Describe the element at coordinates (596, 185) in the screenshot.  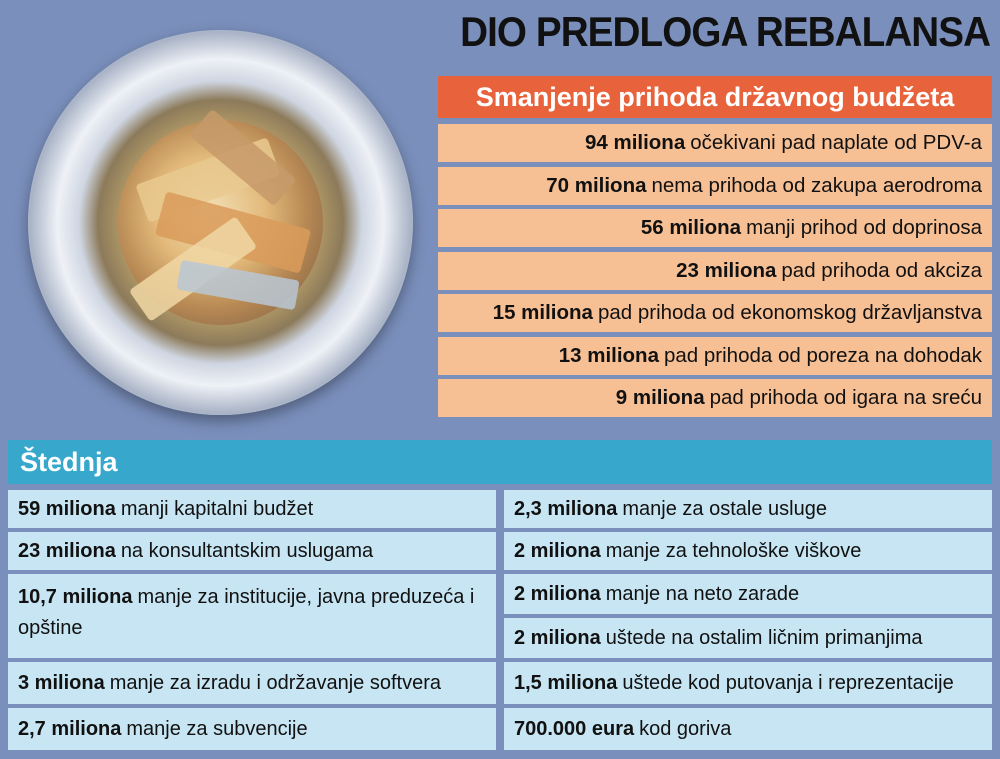
I see `revenue-amount: 70 miliona` at that location.